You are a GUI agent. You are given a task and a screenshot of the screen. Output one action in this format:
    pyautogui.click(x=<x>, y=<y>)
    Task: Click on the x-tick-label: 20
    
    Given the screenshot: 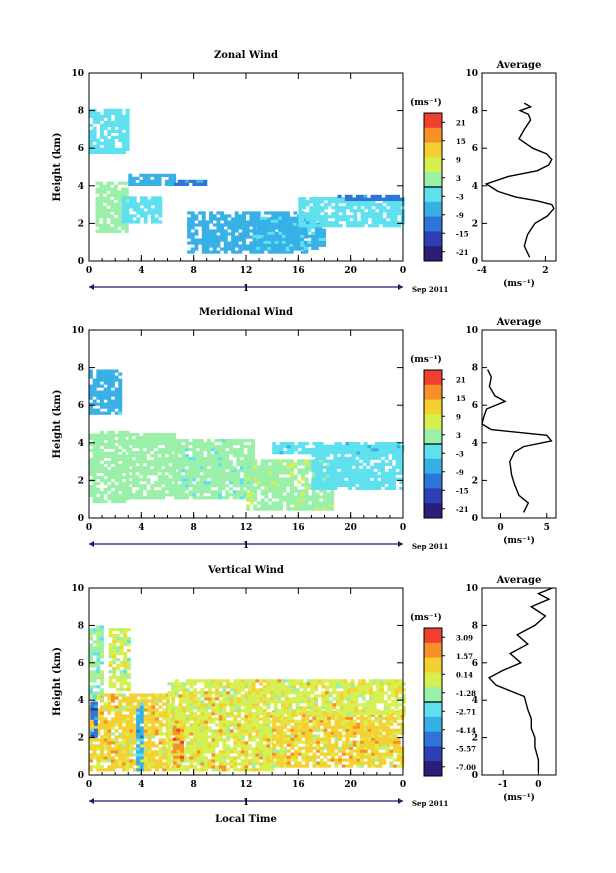 What is the action you would take?
    pyautogui.click(x=350, y=271)
    